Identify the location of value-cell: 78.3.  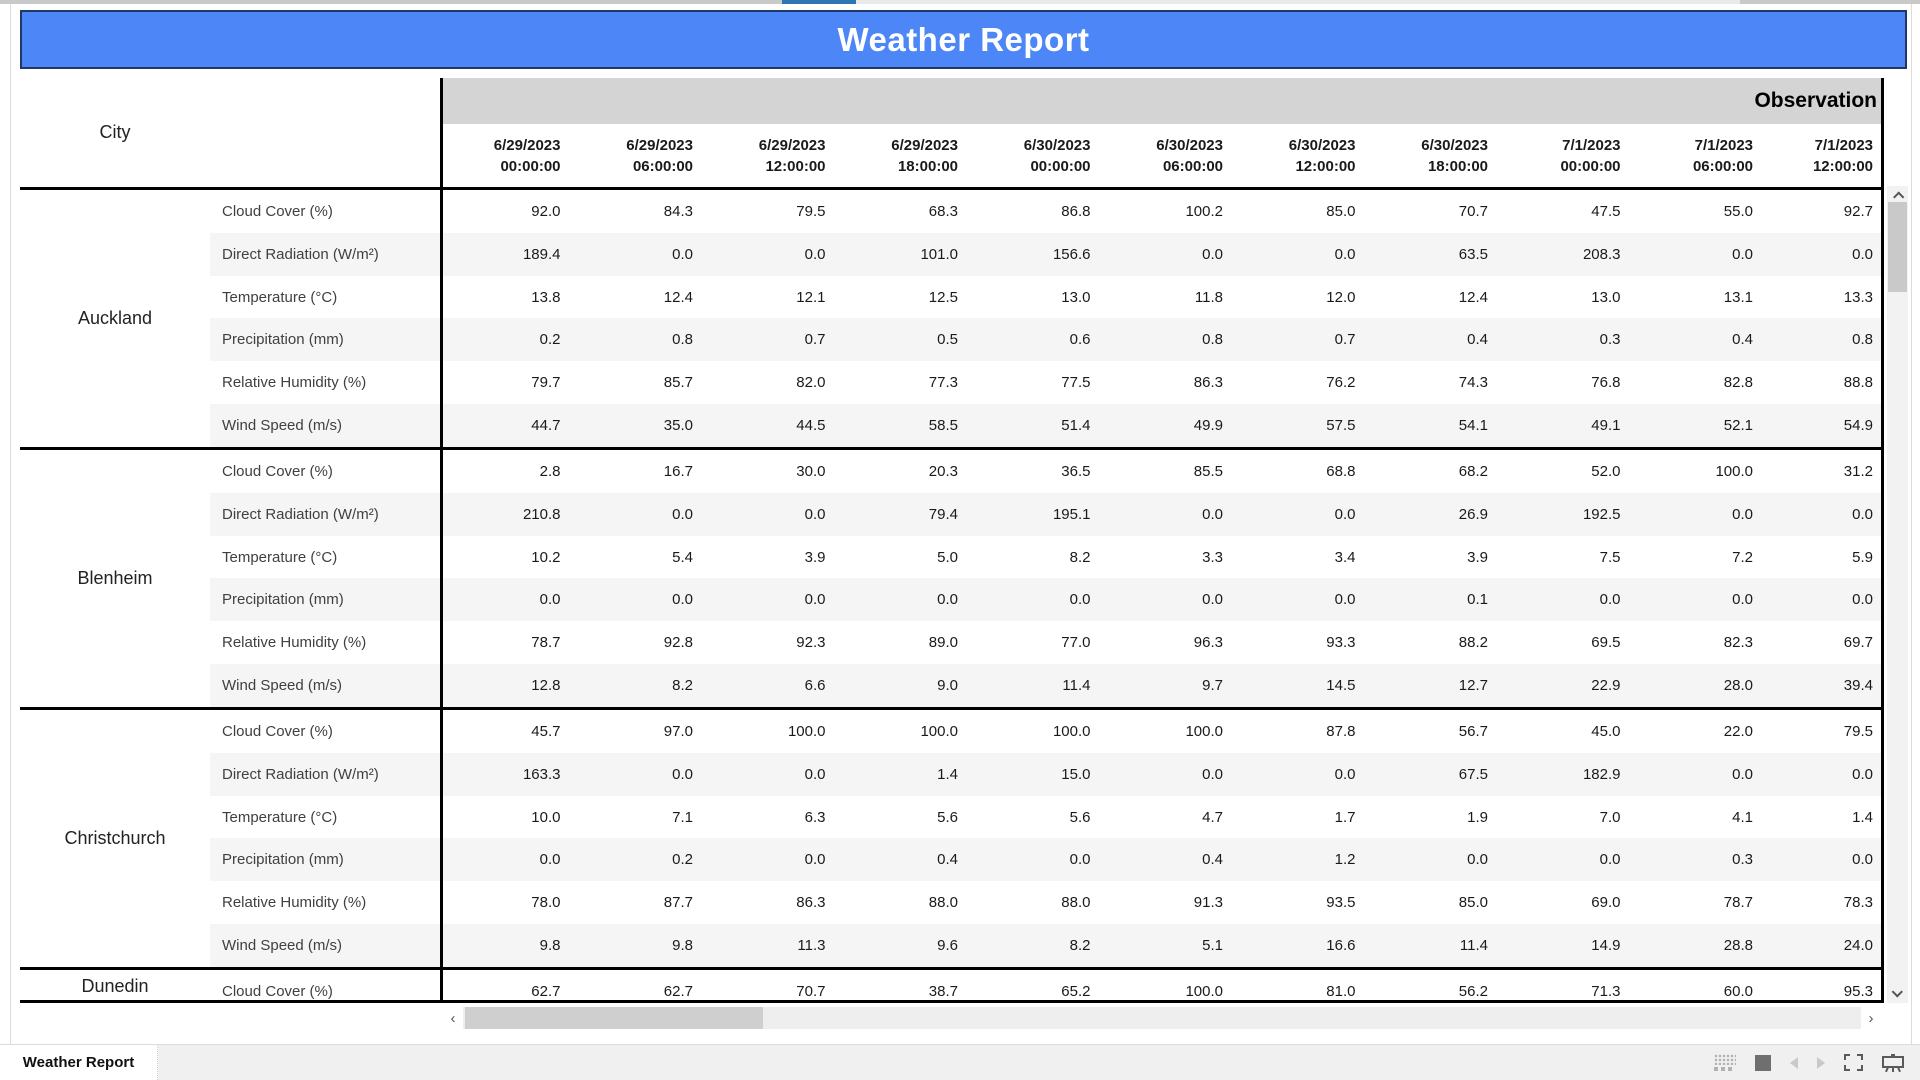
(1858, 903).